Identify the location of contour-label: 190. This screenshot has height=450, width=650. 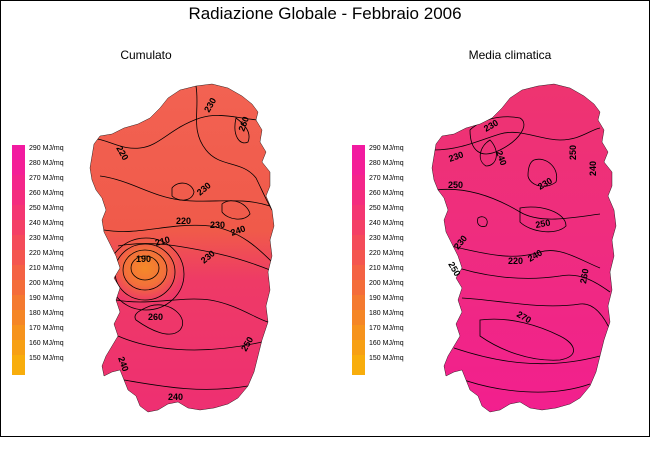
(143, 259).